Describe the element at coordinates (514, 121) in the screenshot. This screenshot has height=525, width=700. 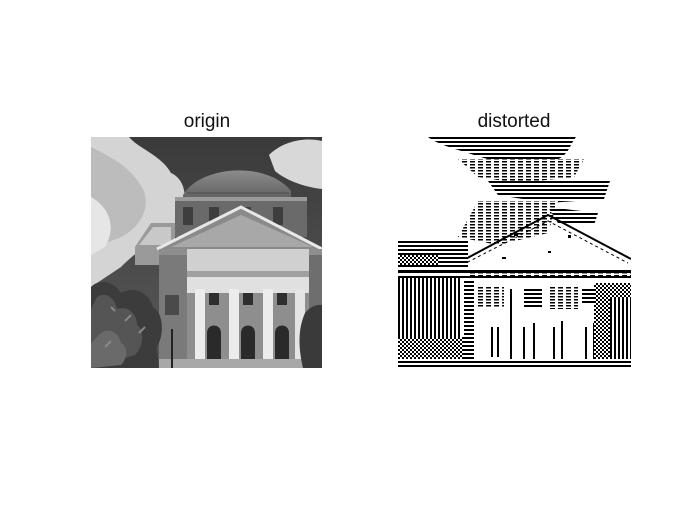
I see `distorted-title: distorted` at that location.